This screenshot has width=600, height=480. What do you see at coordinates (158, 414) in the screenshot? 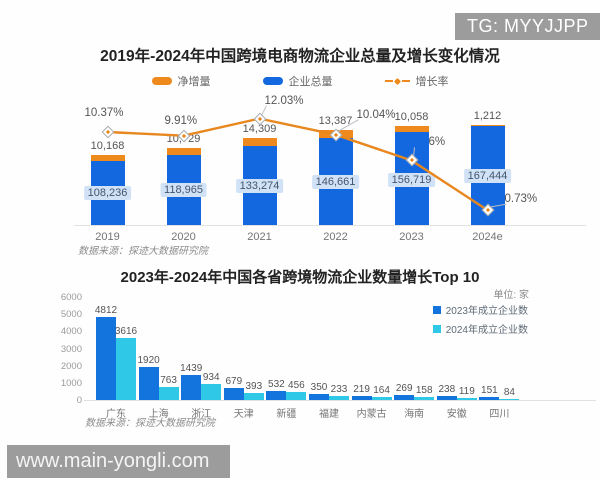
I see `x-tick-上海: 上海` at bounding box center [158, 414].